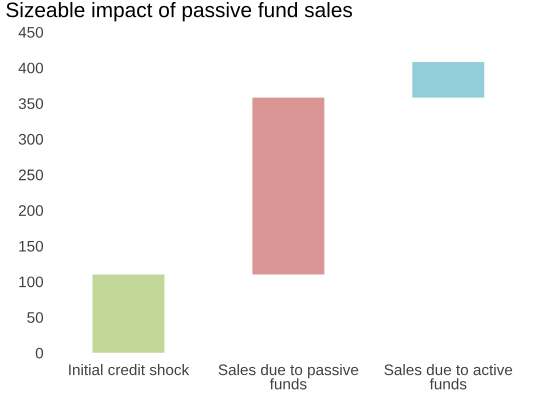 The width and height of the screenshot is (539, 401). Describe the element at coordinates (179, 12) in the screenshot. I see `chart-title: Sizeable impact of passive fund sales` at that location.